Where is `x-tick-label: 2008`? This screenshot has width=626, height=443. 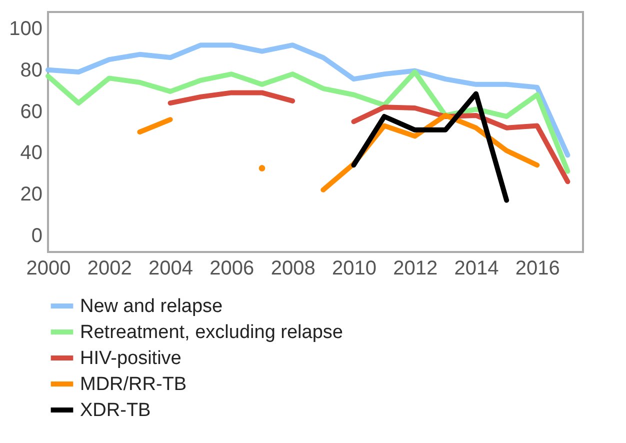
x-tick-label: 2008 is located at coordinates (293, 269).